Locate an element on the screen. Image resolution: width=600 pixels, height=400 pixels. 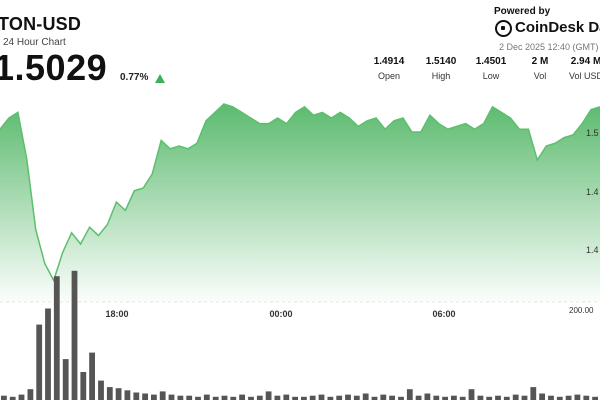
stat-vol-usd: 2.94 M Vol USD is located at coordinates (580, 68).